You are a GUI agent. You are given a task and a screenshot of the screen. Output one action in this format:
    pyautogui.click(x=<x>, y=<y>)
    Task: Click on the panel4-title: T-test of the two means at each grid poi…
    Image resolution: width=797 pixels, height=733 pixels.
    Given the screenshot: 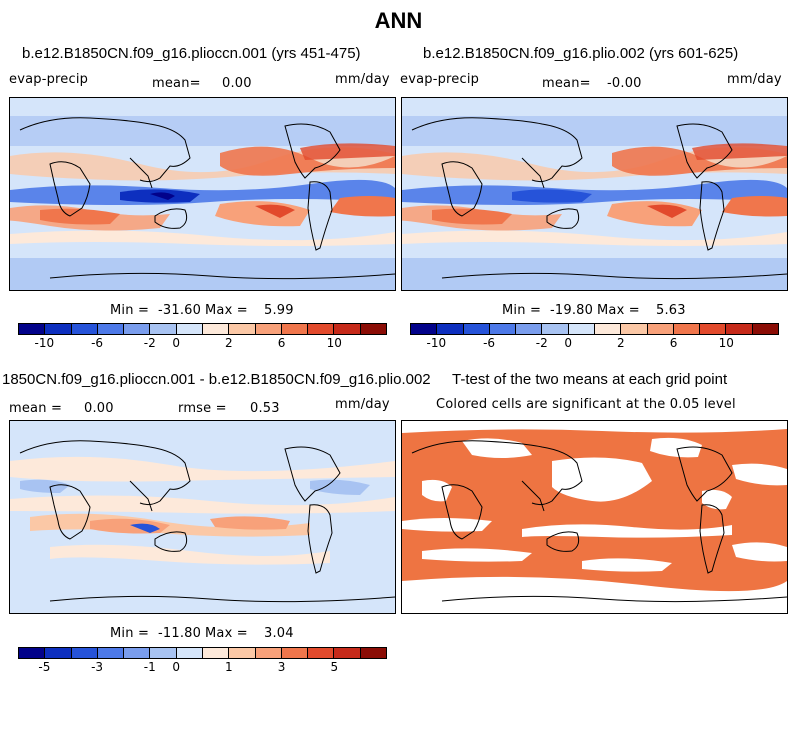 What is the action you would take?
    pyautogui.click(x=590, y=379)
    